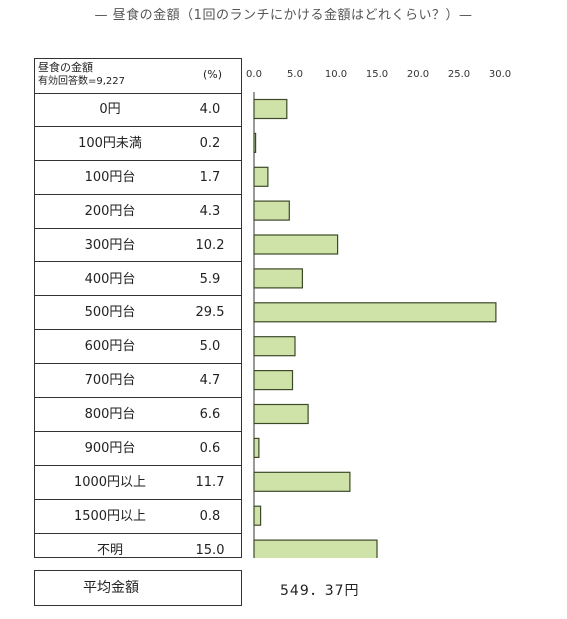  What do you see at coordinates (138, 178) in the screenshot?
I see `table-row: 100円台 1.7` at bounding box center [138, 178].